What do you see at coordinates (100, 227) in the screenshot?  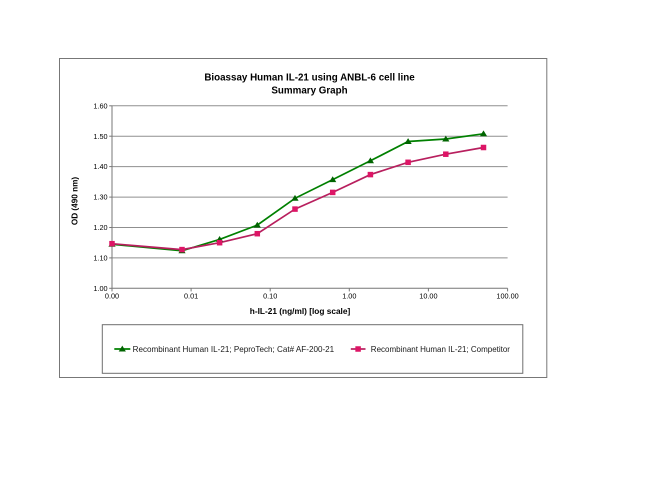 I see `svg-text: 1.20` at bounding box center [100, 227].